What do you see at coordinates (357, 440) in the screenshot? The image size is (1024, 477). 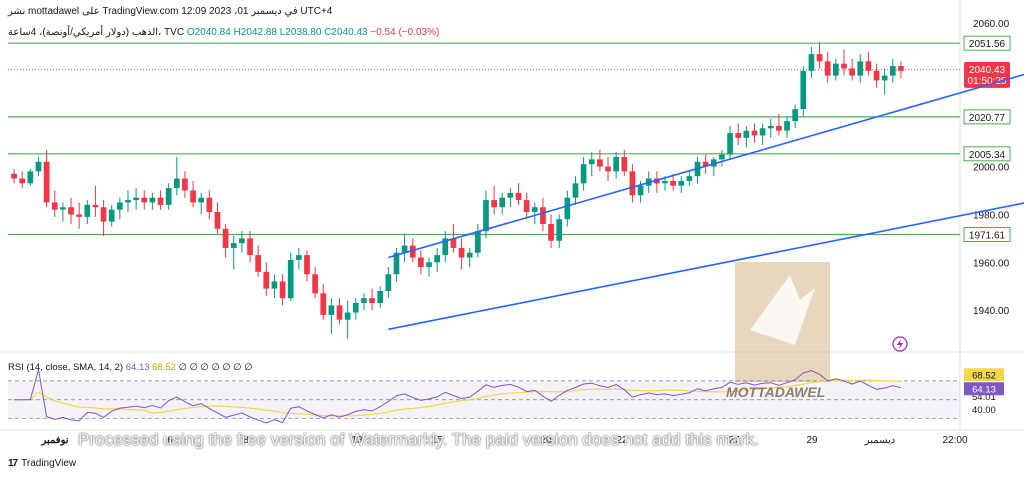 I see `x-tick-label: 13` at bounding box center [357, 440].